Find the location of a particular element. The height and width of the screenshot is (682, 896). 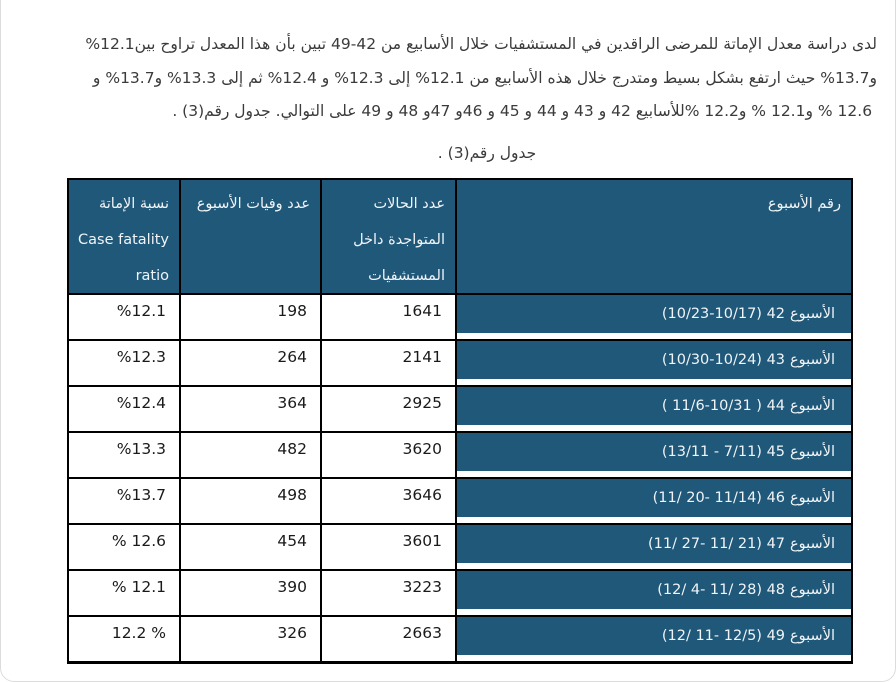

cases-cell: 1641 is located at coordinates (389, 316).